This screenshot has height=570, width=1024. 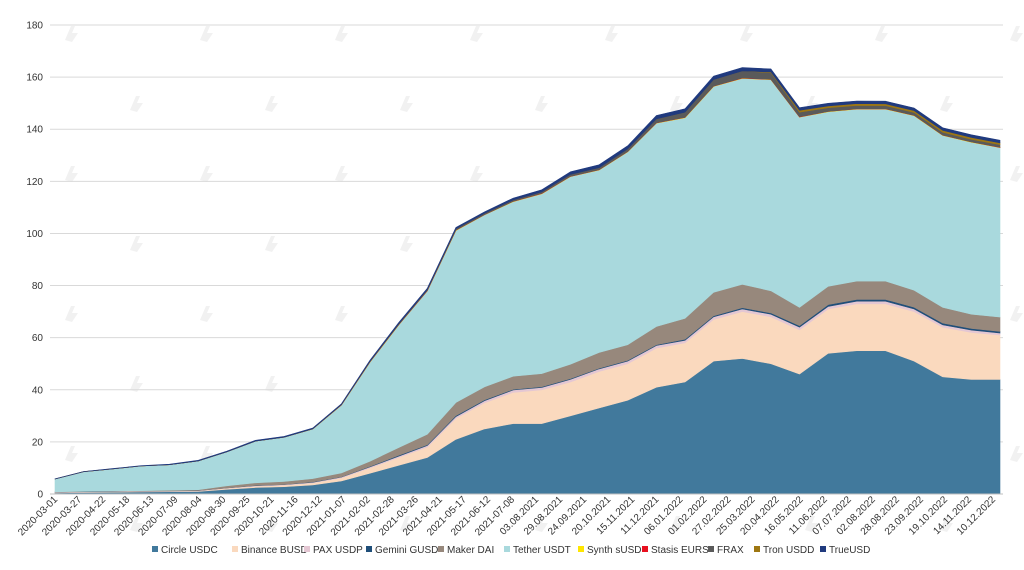 What do you see at coordinates (34, 182) in the screenshot?
I see `y-tick-label: 120` at bounding box center [34, 182].